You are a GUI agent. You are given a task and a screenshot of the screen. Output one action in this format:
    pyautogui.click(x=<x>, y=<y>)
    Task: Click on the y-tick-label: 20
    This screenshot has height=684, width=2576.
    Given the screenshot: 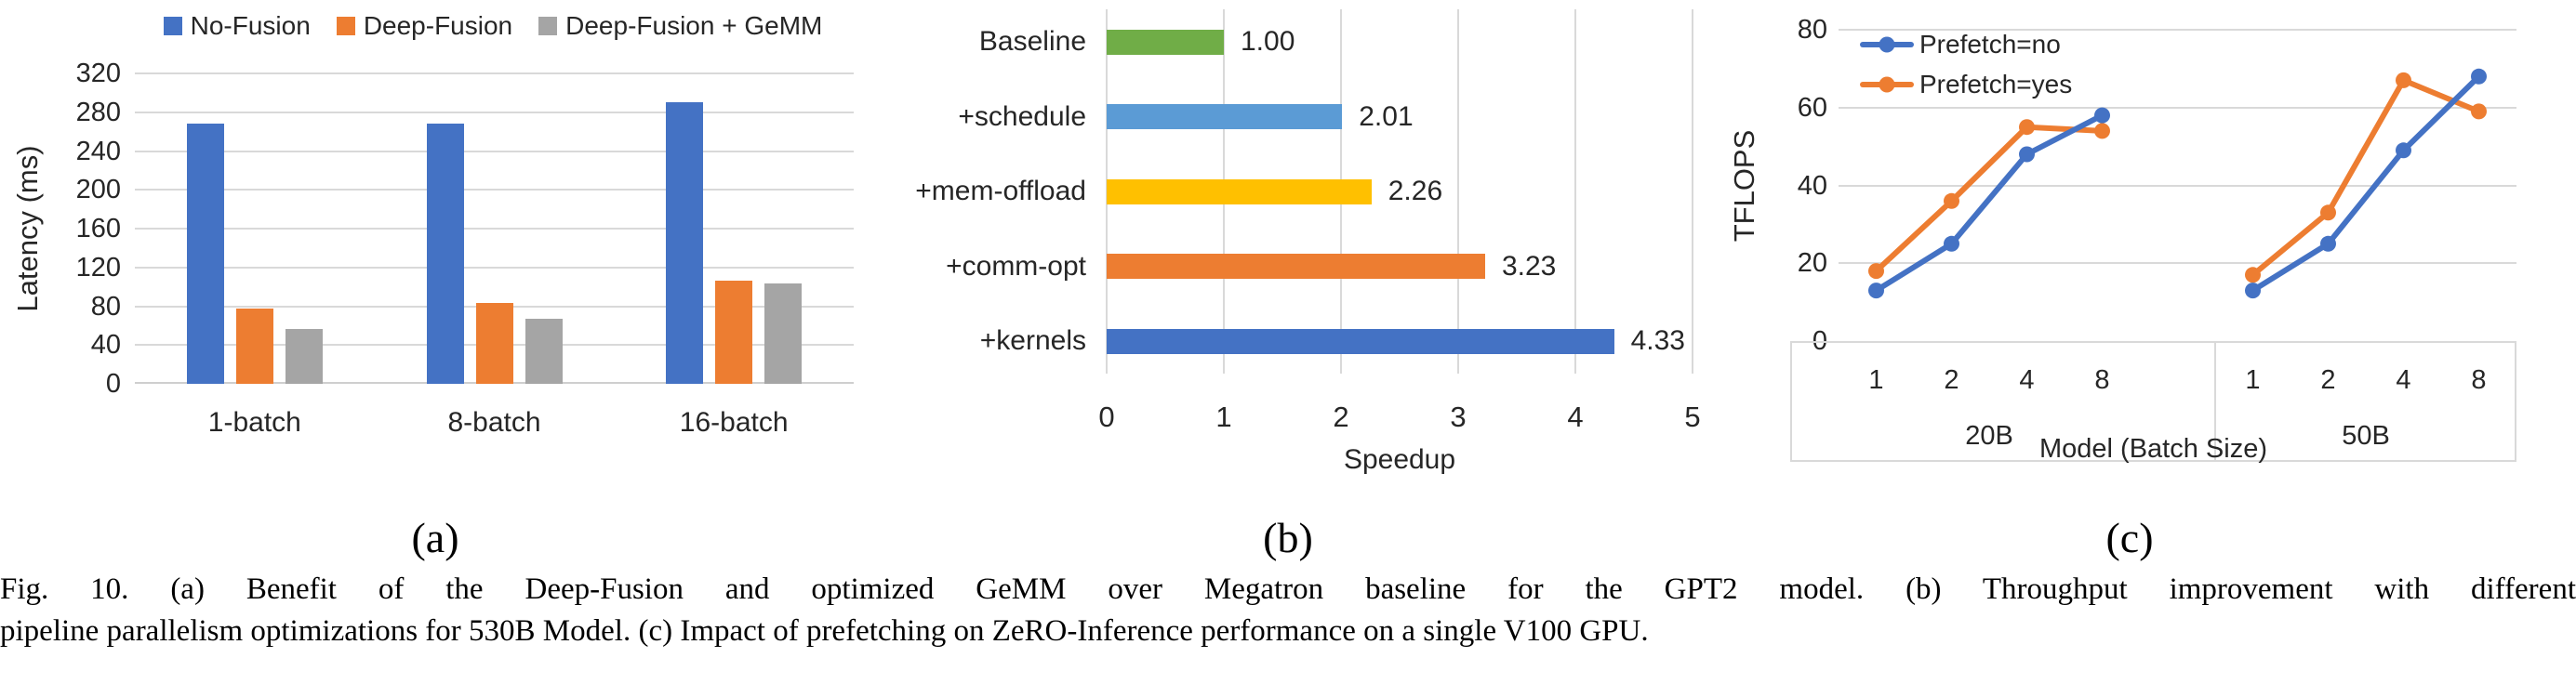 What is the action you would take?
    pyautogui.click(x=1812, y=263)
    